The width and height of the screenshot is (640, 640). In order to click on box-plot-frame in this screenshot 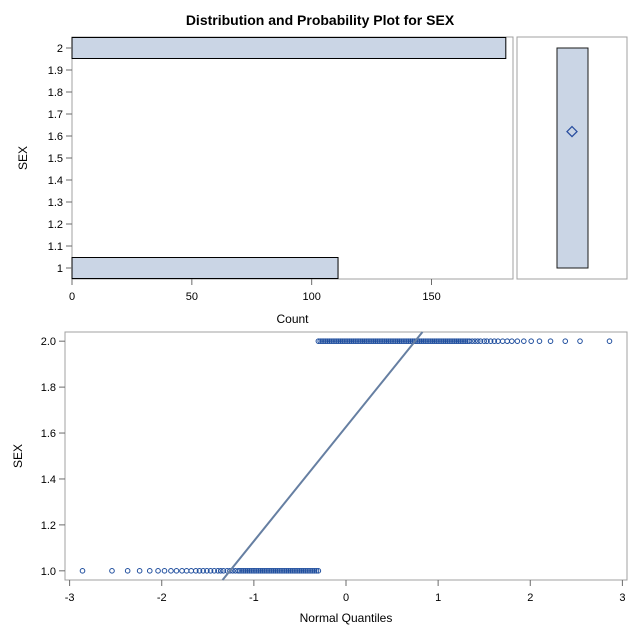, I will do `click(572, 158)`.